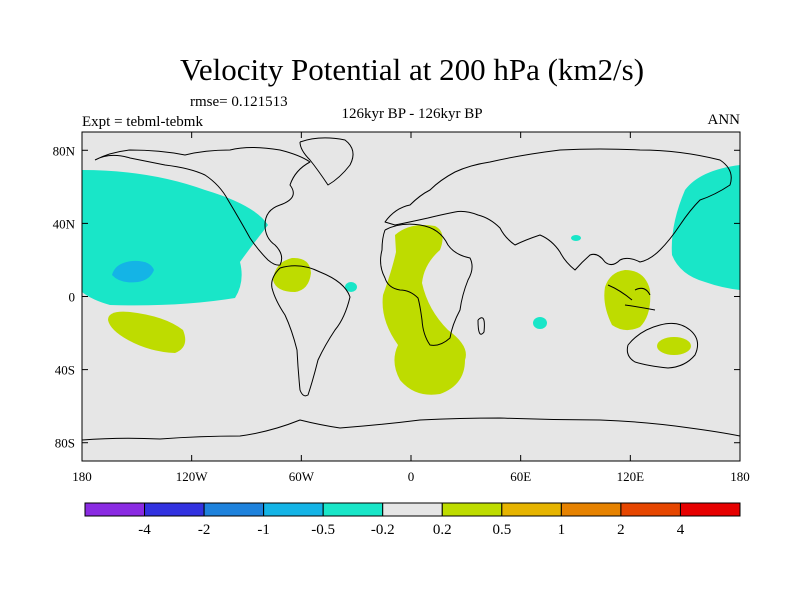 The height and width of the screenshot is (600, 800). I want to click on colorbar-label: -0.2, so click(383, 530).